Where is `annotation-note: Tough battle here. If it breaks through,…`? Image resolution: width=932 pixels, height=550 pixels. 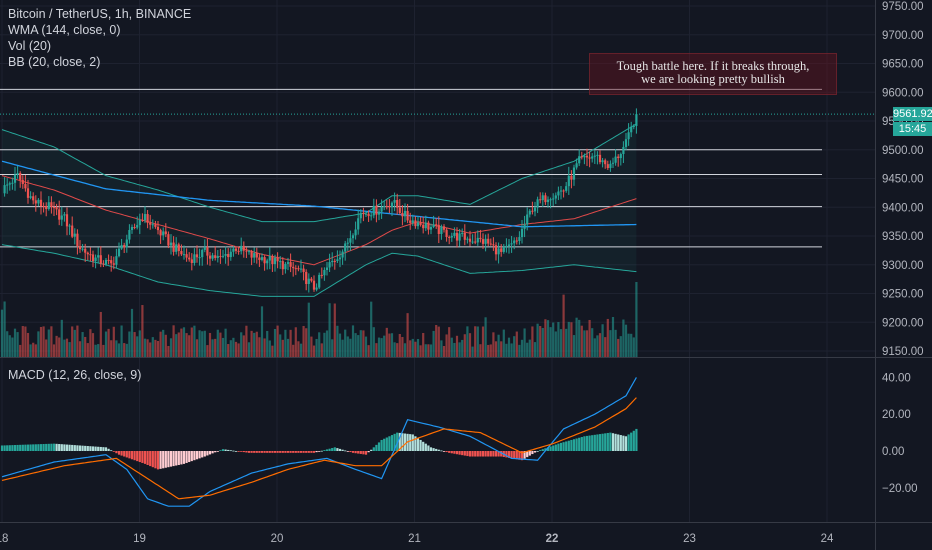
annotation-note: Tough battle here. If it breaks through,… is located at coordinates (713, 74).